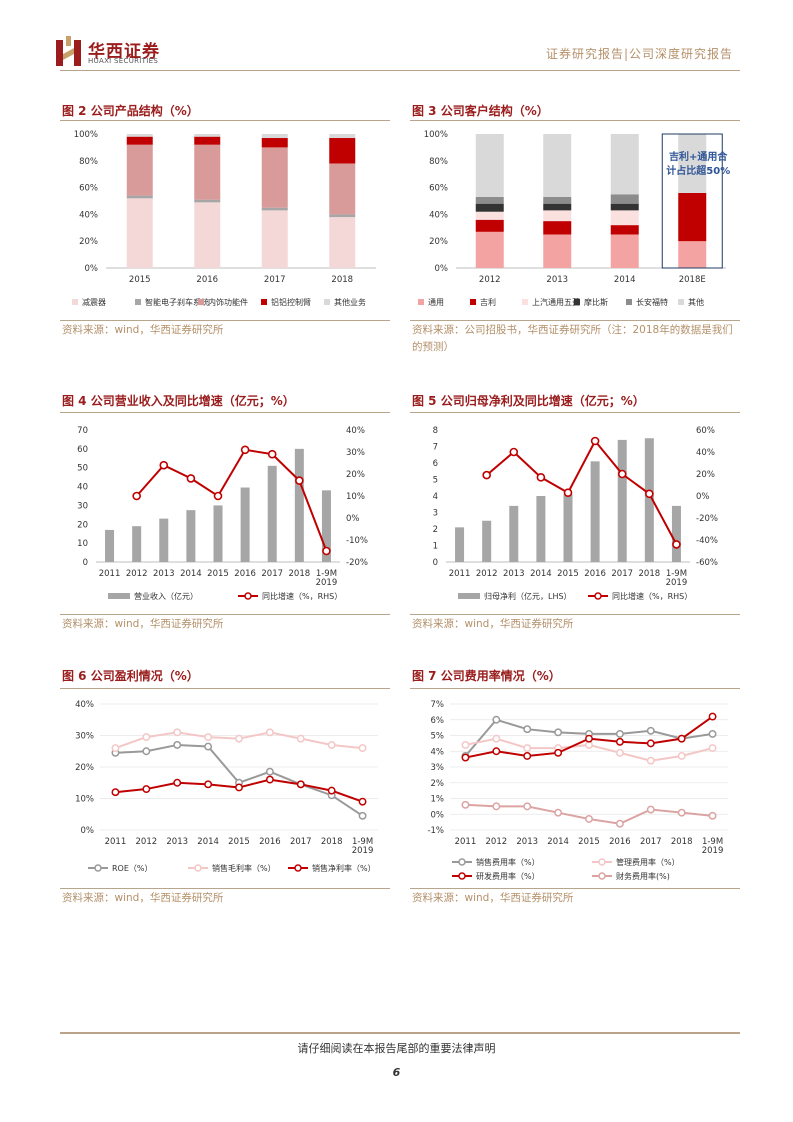 Image resolution: width=793 pixels, height=1122 pixels. I want to click on fig5-ytick-right-1: -40%, so click(707, 541).